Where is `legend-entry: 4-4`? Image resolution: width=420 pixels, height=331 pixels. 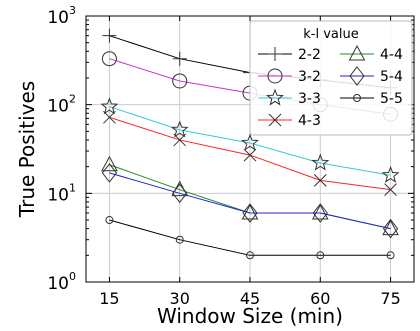
legend-entry: 4-4 is located at coordinates (371, 53).